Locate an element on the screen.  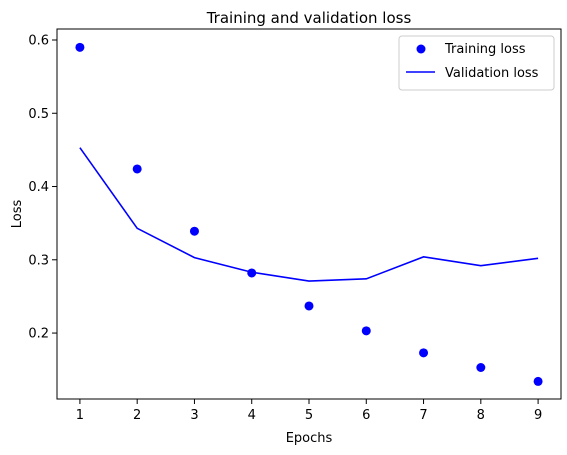
legend-validation-label: Validation loss is located at coordinates (492, 73).